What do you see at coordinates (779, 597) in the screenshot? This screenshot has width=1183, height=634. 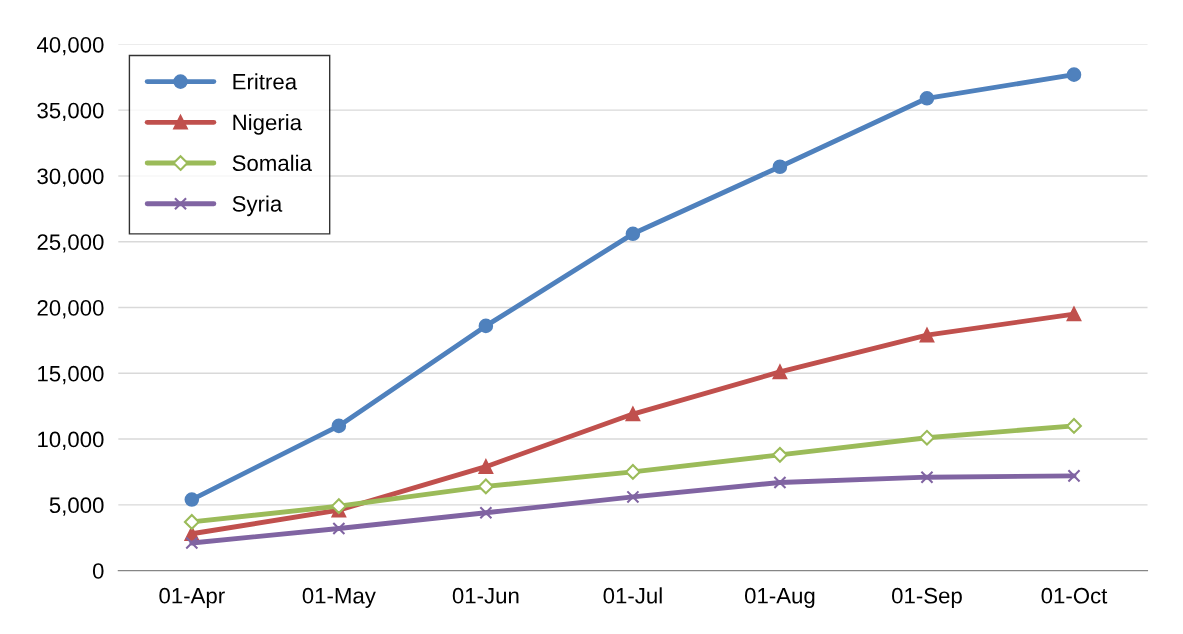 I see `x-tick-label: 01-Aug` at bounding box center [779, 597].